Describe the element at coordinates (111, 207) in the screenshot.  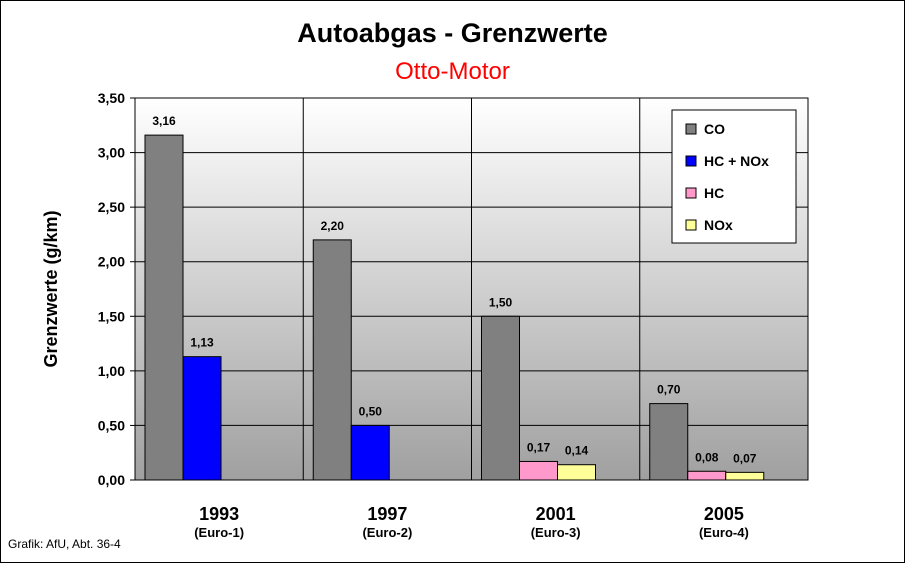
I see `y-tick-label: 2,50` at that location.